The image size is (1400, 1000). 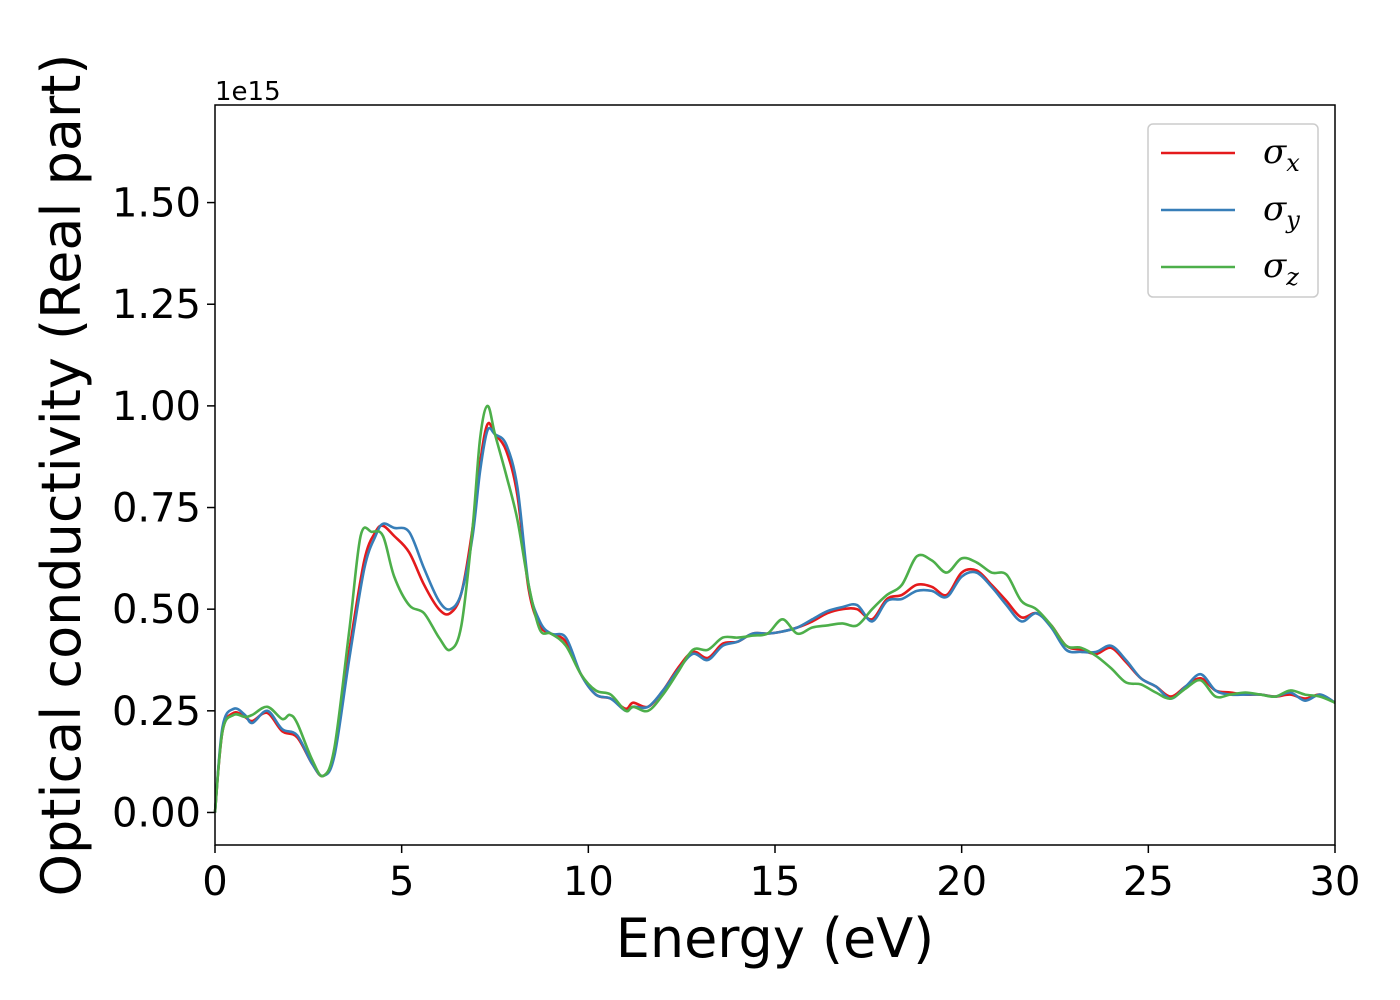 I want to click on y-tick-label: 0.00, so click(x=156, y=813).